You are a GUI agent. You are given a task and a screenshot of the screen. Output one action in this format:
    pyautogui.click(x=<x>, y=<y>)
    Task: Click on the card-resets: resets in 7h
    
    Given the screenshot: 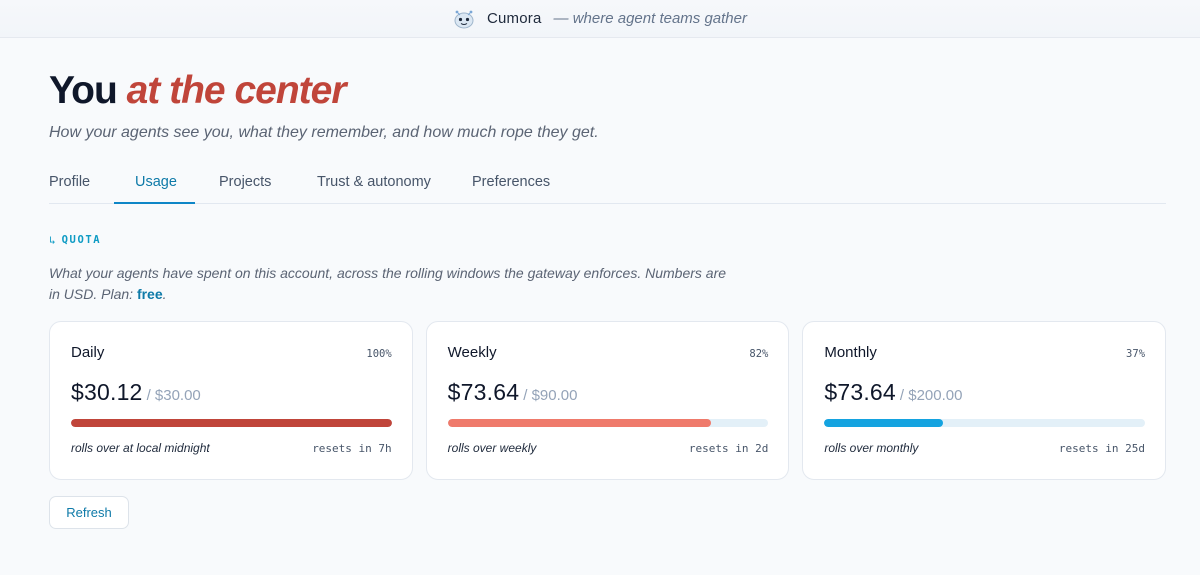 What is the action you would take?
    pyautogui.click(x=352, y=448)
    